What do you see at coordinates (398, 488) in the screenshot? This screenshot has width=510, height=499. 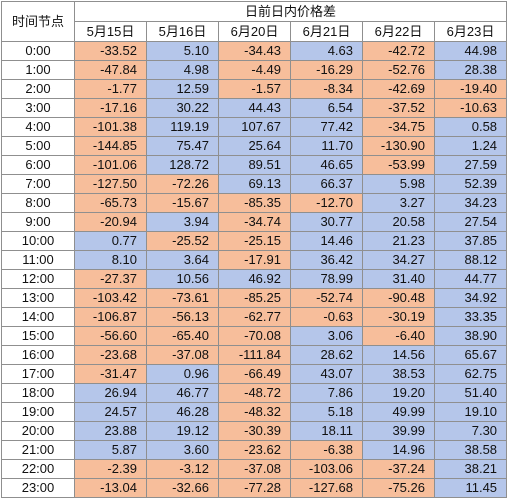 I see `value-cell: -75.26` at bounding box center [398, 488].